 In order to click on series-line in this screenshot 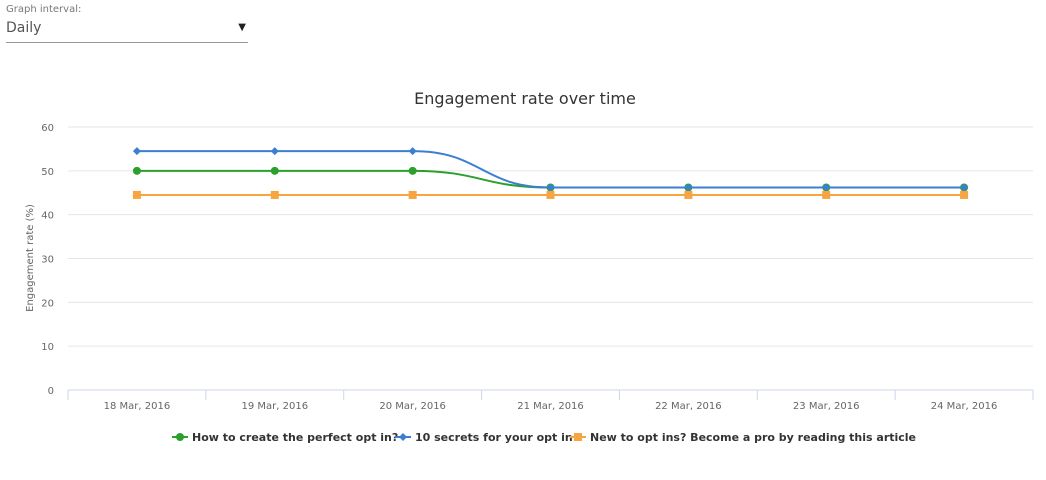, I will do `click(550, 169)`.